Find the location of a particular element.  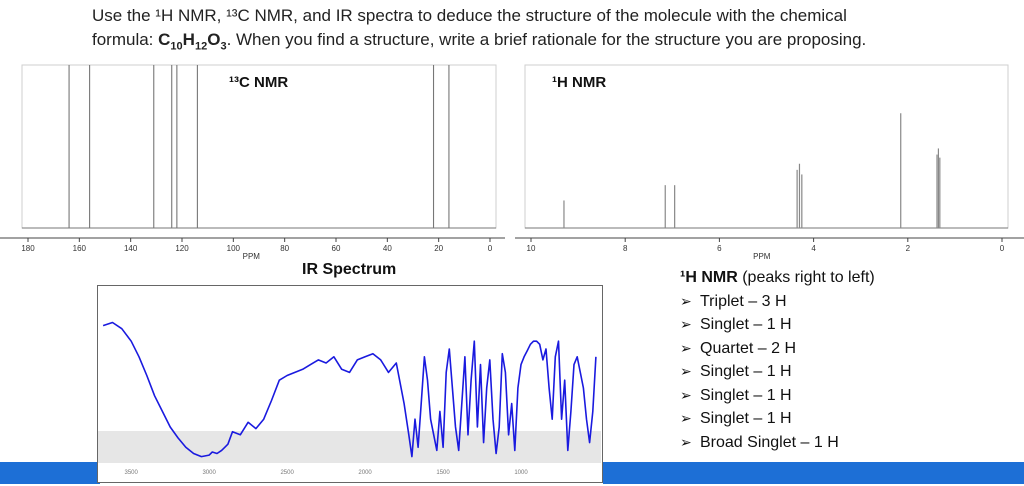

chemical-formula: C10H12O3 is located at coordinates (192, 41).